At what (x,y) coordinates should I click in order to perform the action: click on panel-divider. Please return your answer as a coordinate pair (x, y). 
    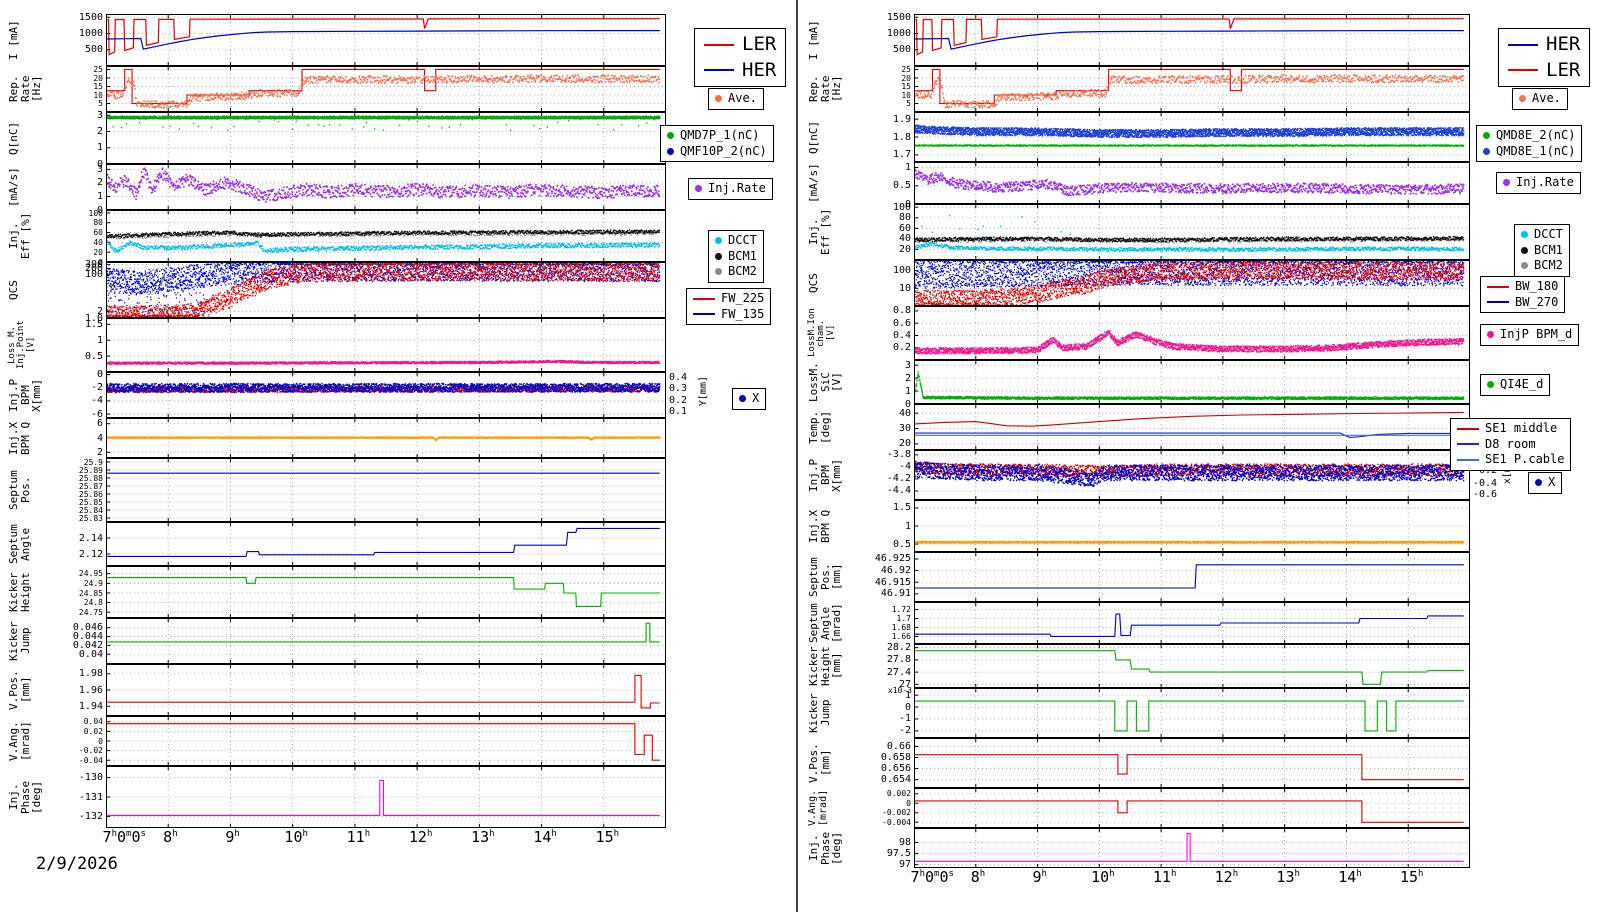
    Looking at the image, I should click on (797, 456).